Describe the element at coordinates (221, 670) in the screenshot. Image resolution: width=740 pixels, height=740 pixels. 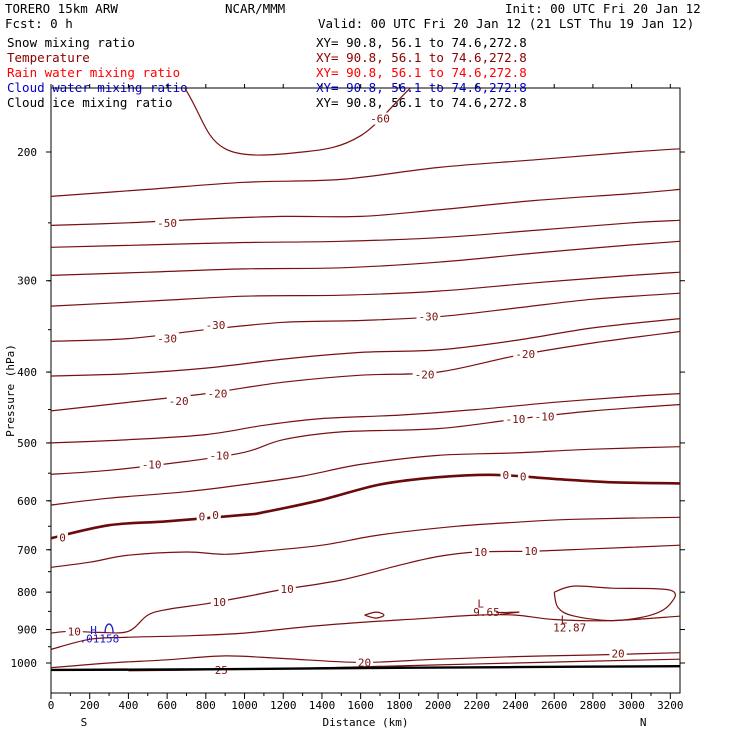
I see `isotherm-label: 25` at that location.